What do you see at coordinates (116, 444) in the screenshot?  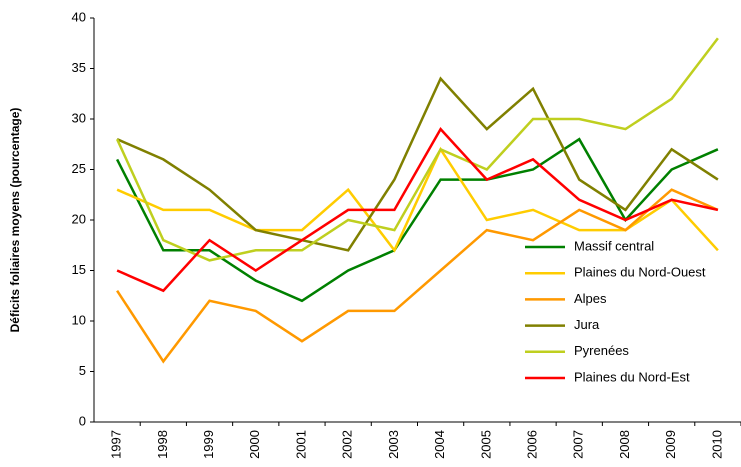 I see `x-tick-label: 1997` at bounding box center [116, 444].